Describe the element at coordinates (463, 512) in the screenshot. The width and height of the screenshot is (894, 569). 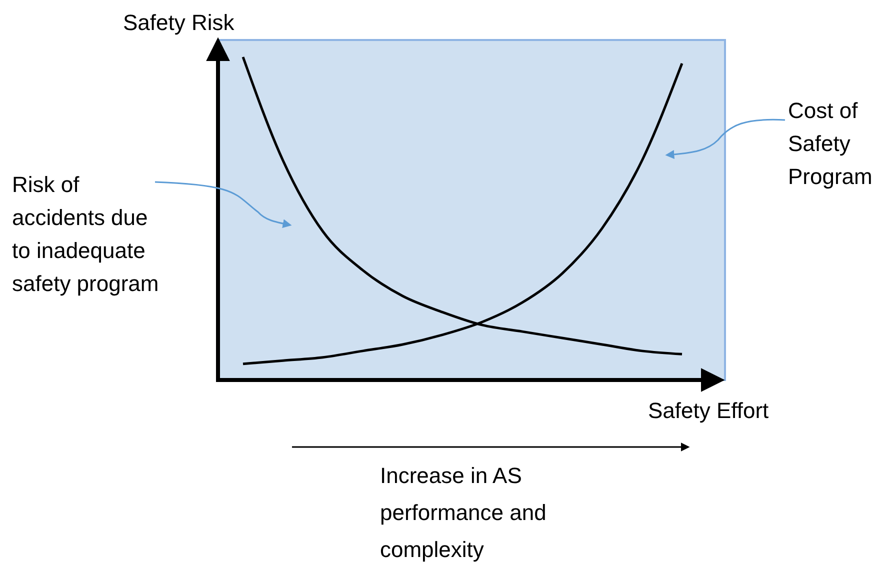
I see `text: Increase in AS performance and complexity` at that location.